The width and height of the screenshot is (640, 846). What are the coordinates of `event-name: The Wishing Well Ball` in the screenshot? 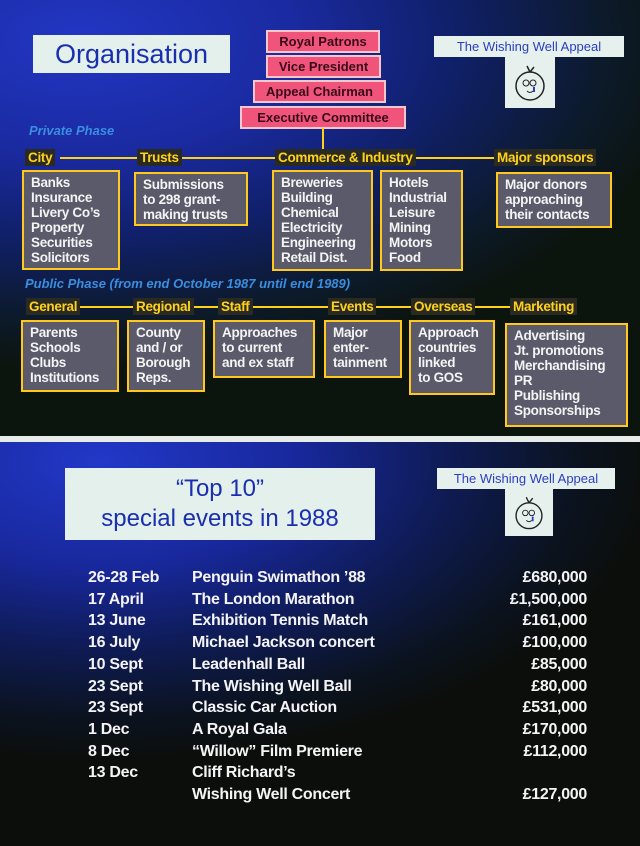 It's located at (272, 686).